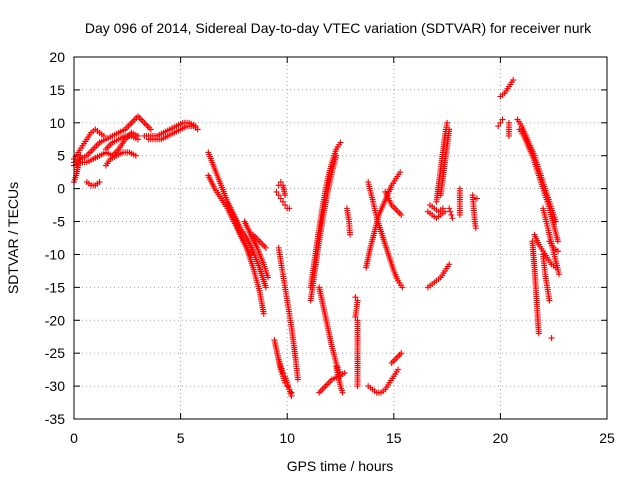 This screenshot has height=480, width=640. Describe the element at coordinates (394, 438) in the screenshot. I see `x-tick-label: 15` at that location.